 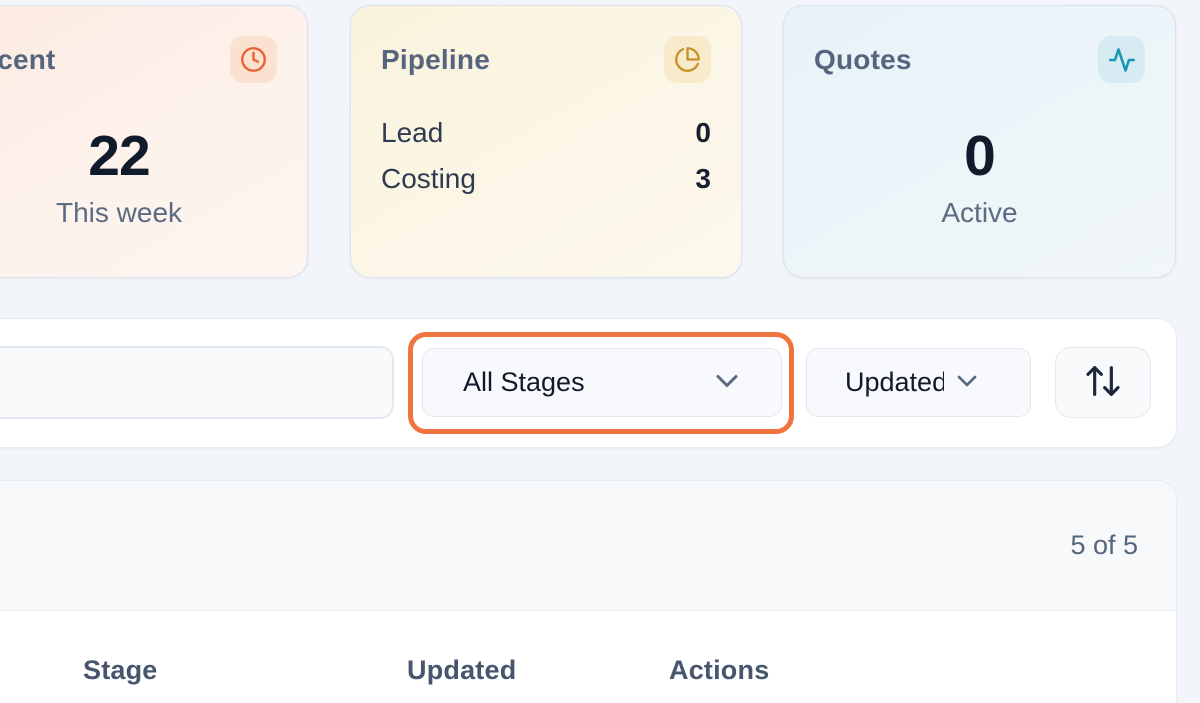 I want to click on update-filter-value: Updated, so click(x=894, y=382).